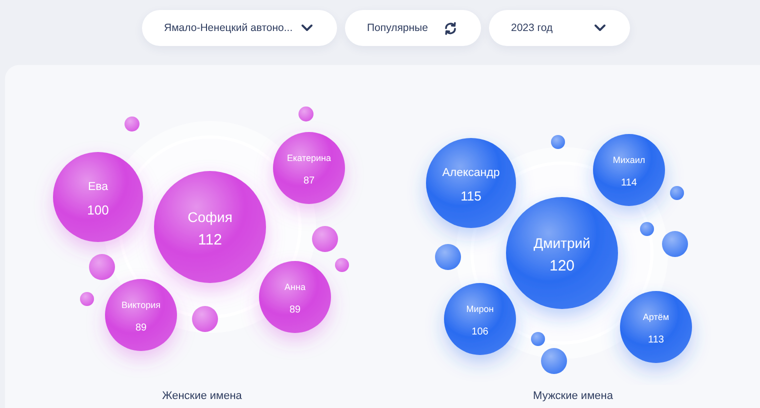 The image size is (760, 408). What do you see at coordinates (202, 396) in the screenshot?
I see `text: Женские имена` at bounding box center [202, 396].